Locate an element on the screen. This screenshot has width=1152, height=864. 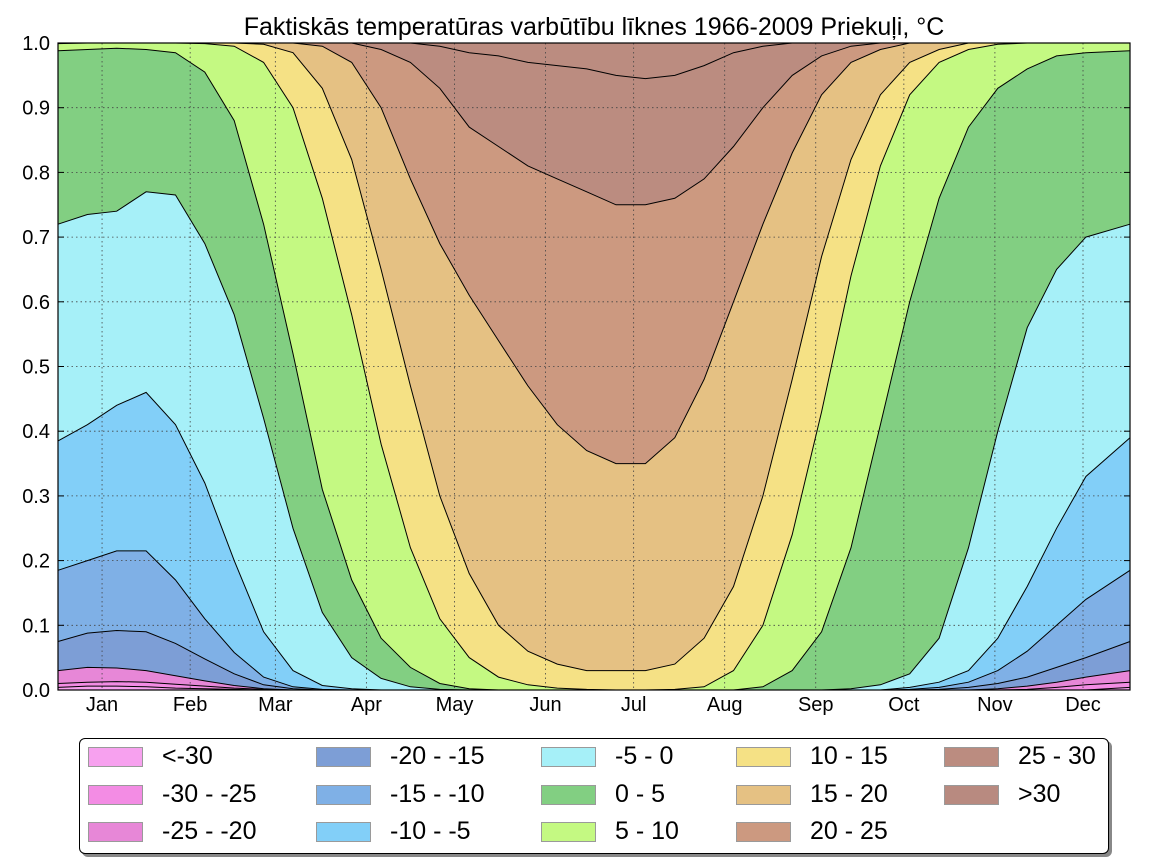
y-tick-label: 1.0 is located at coordinates (36, 44).